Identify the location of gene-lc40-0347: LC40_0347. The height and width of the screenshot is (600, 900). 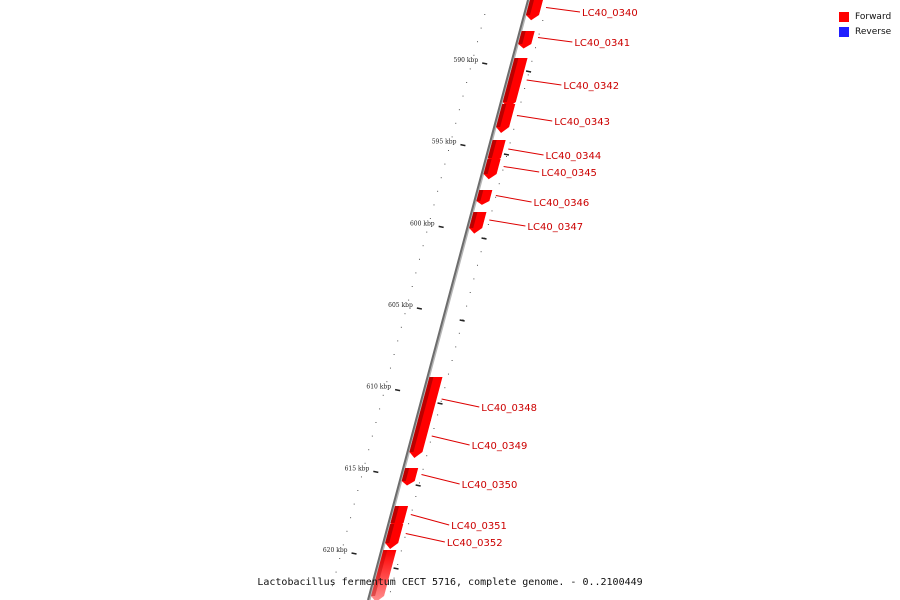
(526, 223).